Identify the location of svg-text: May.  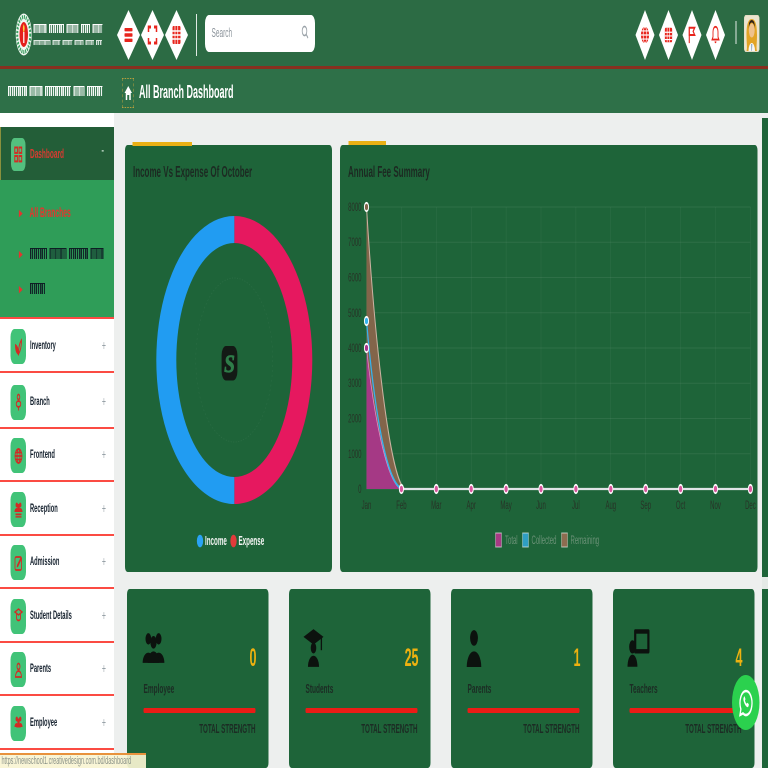
(505, 506).